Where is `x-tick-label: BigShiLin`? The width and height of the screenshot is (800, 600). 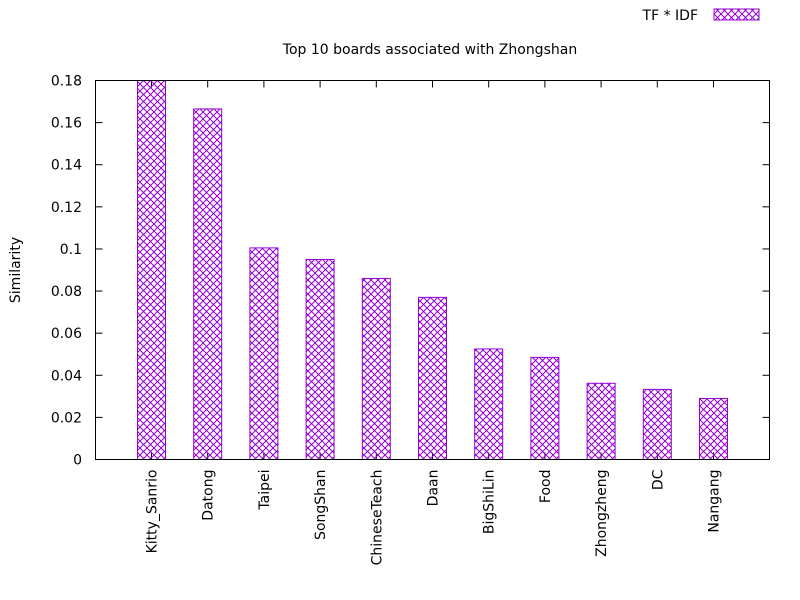 x-tick-label: BigShiLin is located at coordinates (490, 502).